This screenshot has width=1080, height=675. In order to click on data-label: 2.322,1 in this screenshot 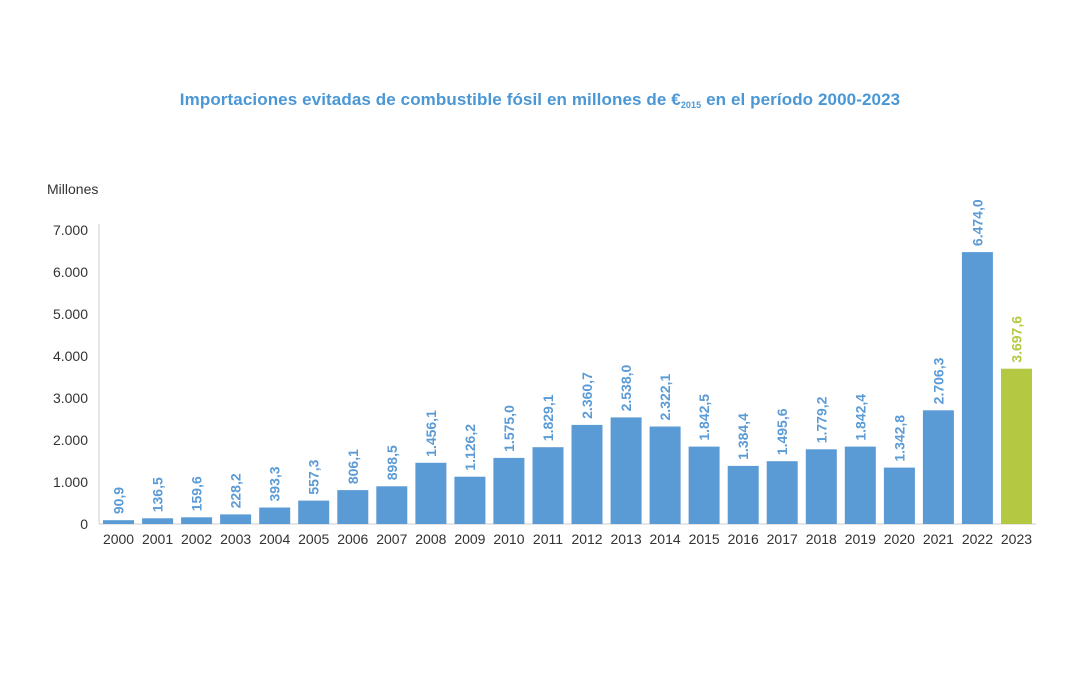, I will do `click(665, 397)`.